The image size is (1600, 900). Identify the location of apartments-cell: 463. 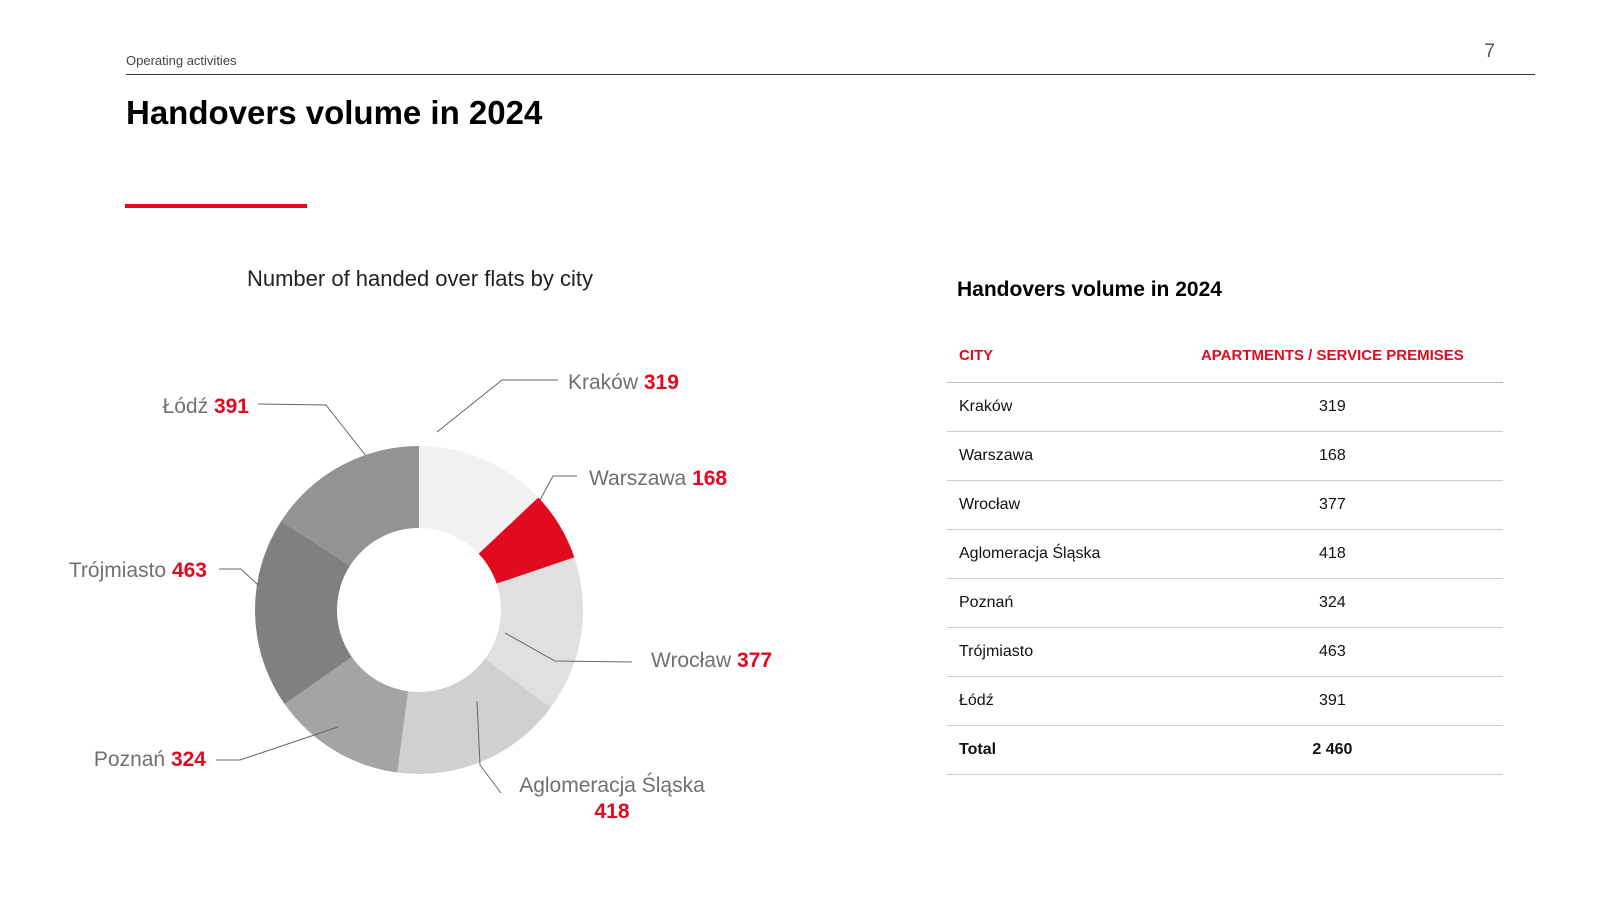
(1332, 652).